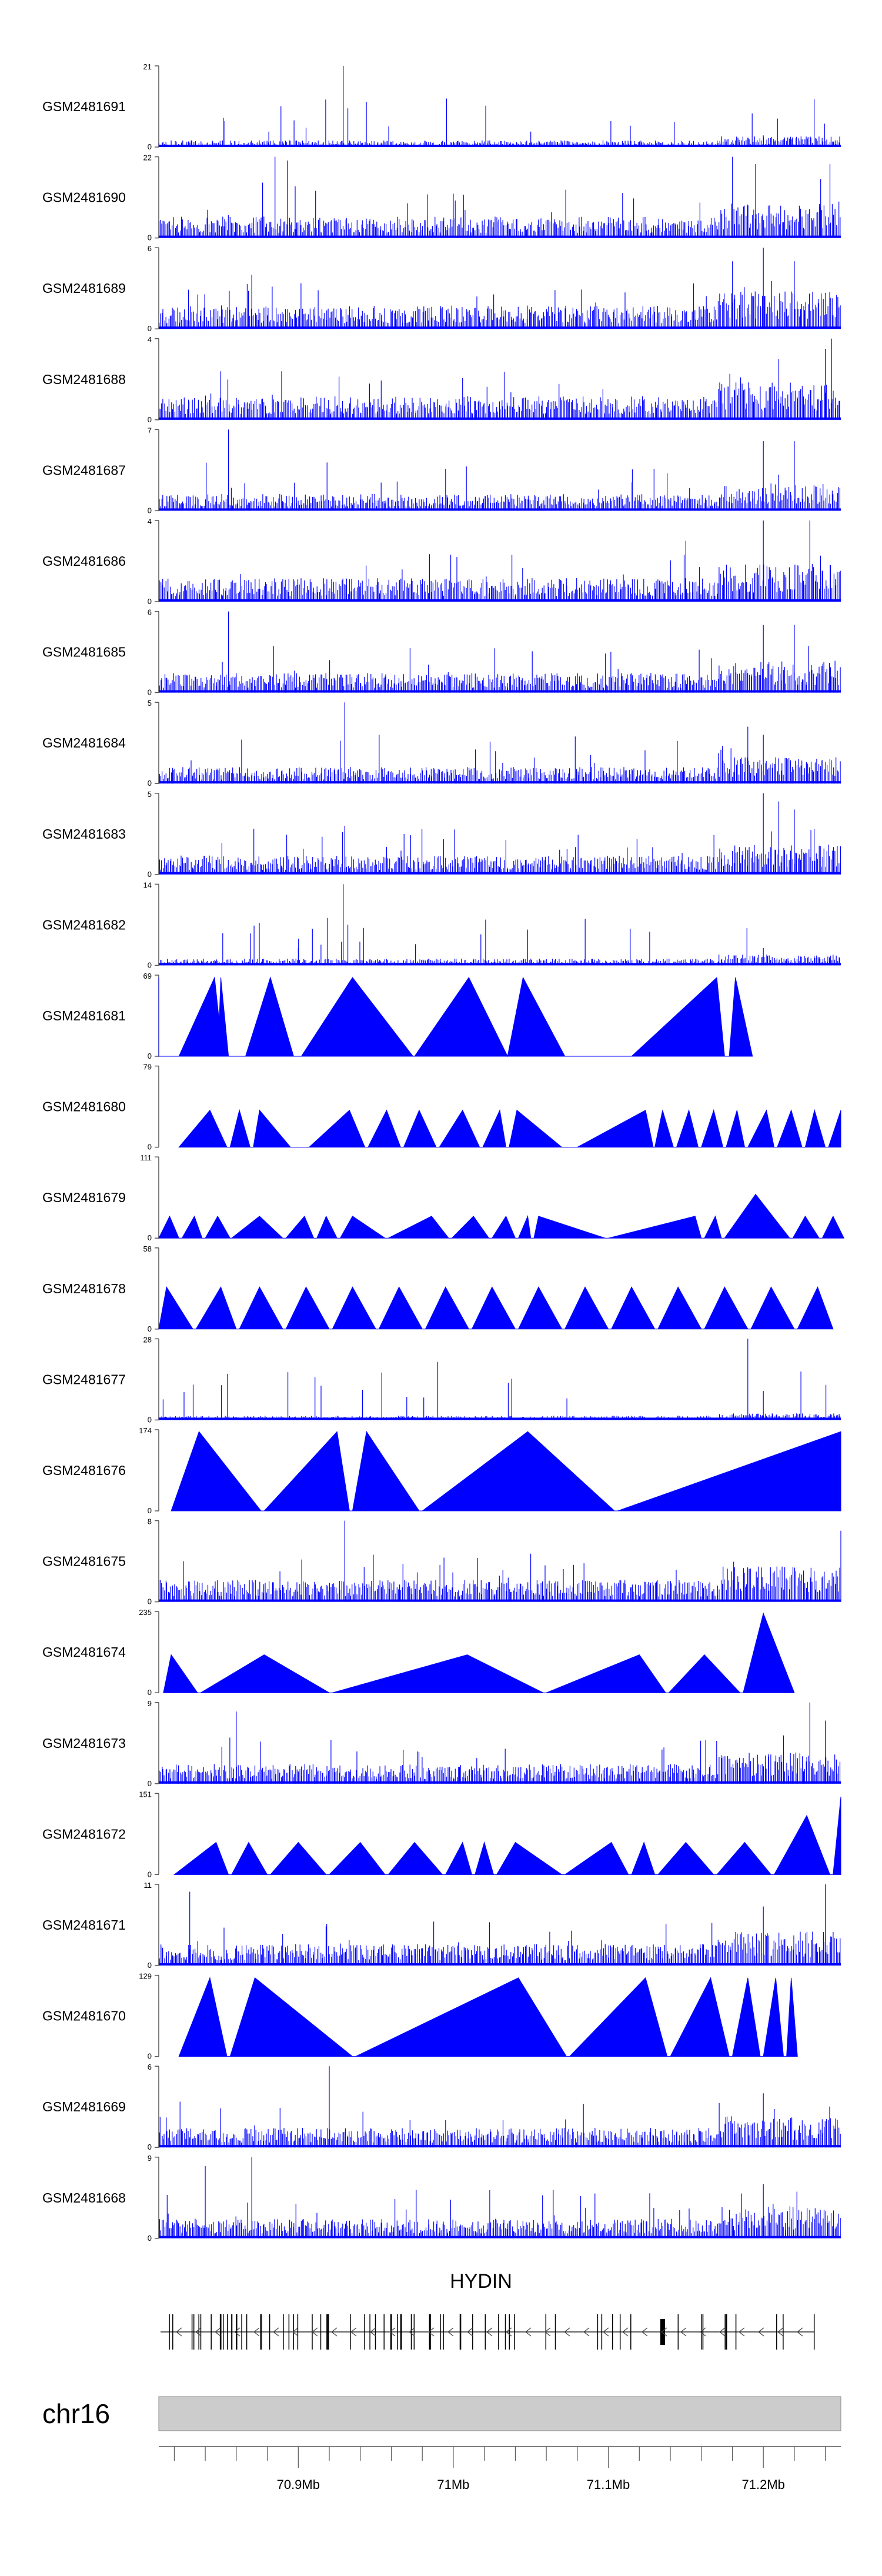  What do you see at coordinates (147, 158) in the screenshot?
I see `y-max-label: 22` at bounding box center [147, 158].